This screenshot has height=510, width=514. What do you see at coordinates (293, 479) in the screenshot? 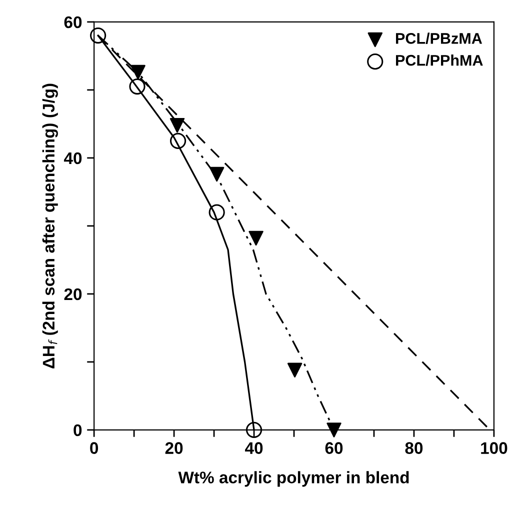
I see `x-axis-title: Wt% acrylic polymer in blend` at bounding box center [293, 479].